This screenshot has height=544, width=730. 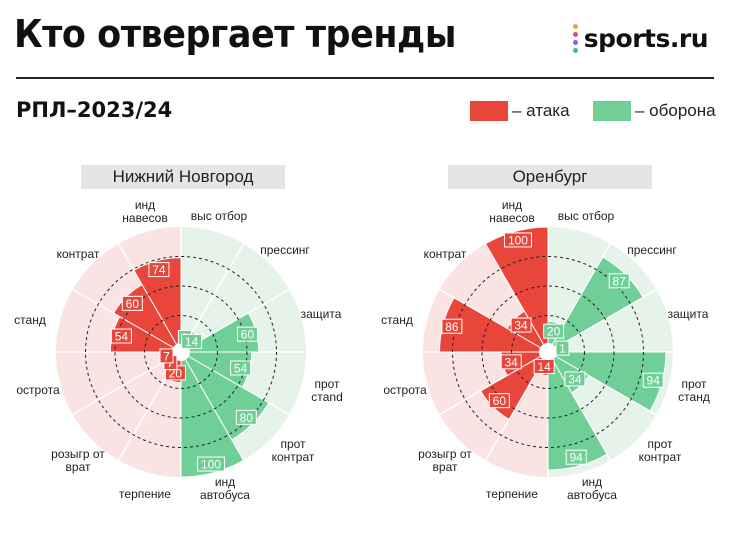 I want to click on category-label: прот стand, so click(x=327, y=390).